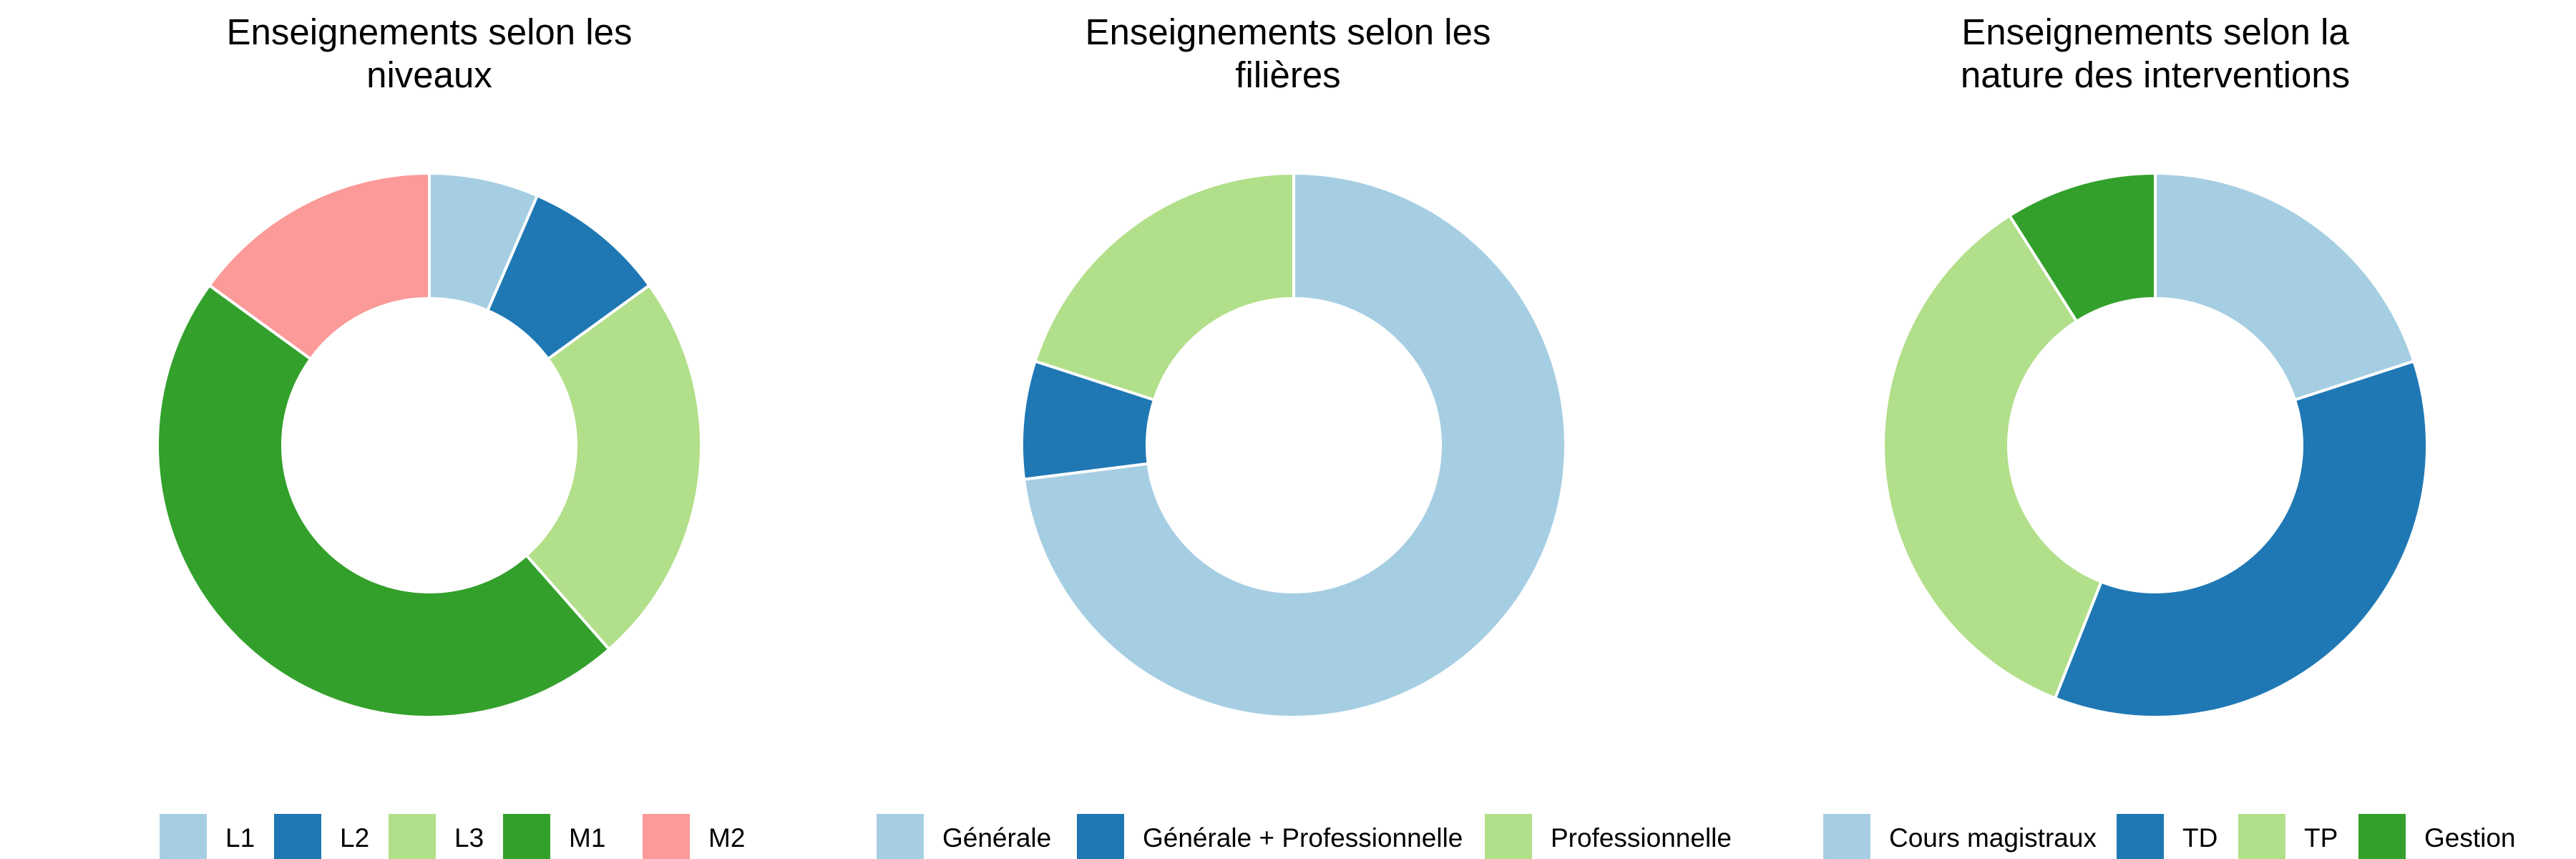 The image size is (2576, 859). I want to click on legend-item-generale-professionnelle: Générale + Professionnelle, so click(1270, 836).